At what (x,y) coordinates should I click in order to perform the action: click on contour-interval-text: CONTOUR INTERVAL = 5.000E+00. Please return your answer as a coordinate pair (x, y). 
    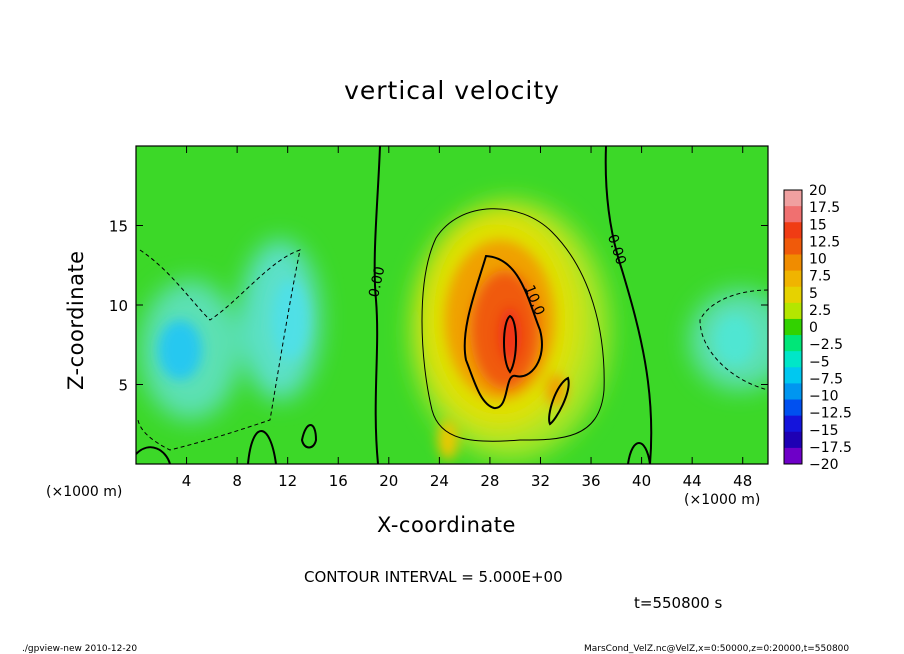
    Looking at the image, I should click on (433, 577).